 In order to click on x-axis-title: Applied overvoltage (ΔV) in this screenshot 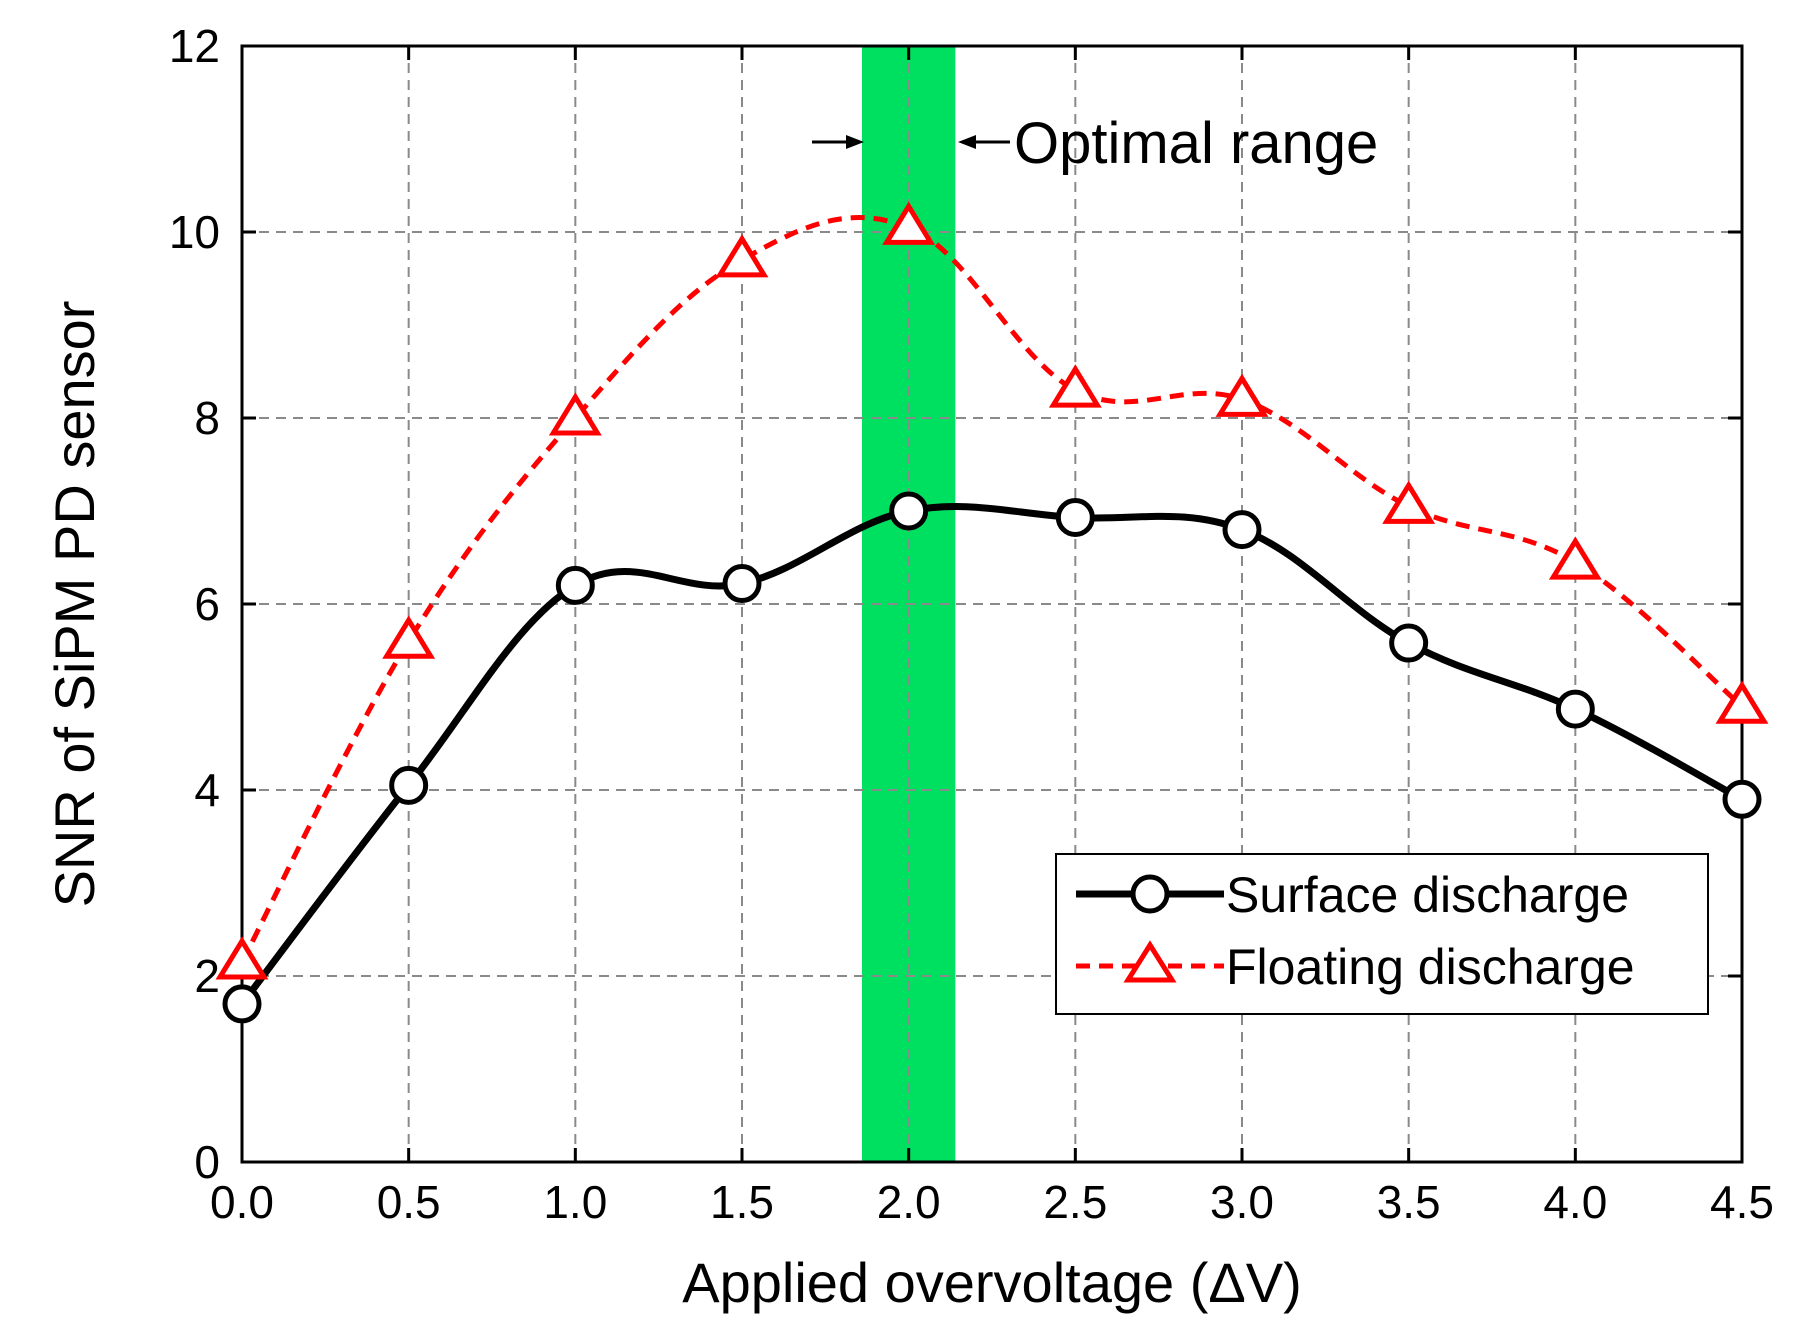, I will do `click(992, 1282)`.